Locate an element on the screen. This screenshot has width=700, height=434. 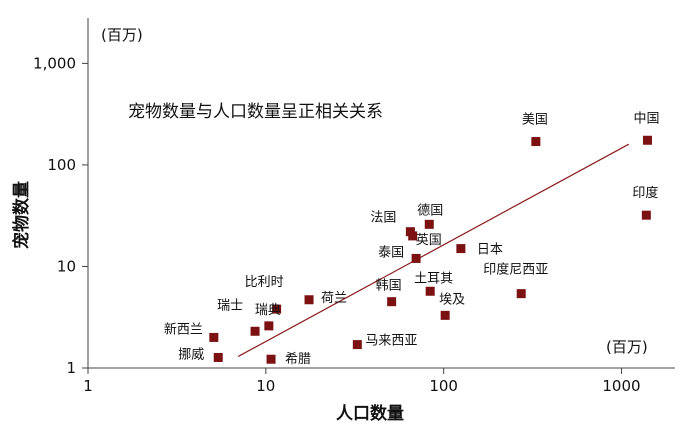
data-point-label: 荷兰 is located at coordinates (334, 298).